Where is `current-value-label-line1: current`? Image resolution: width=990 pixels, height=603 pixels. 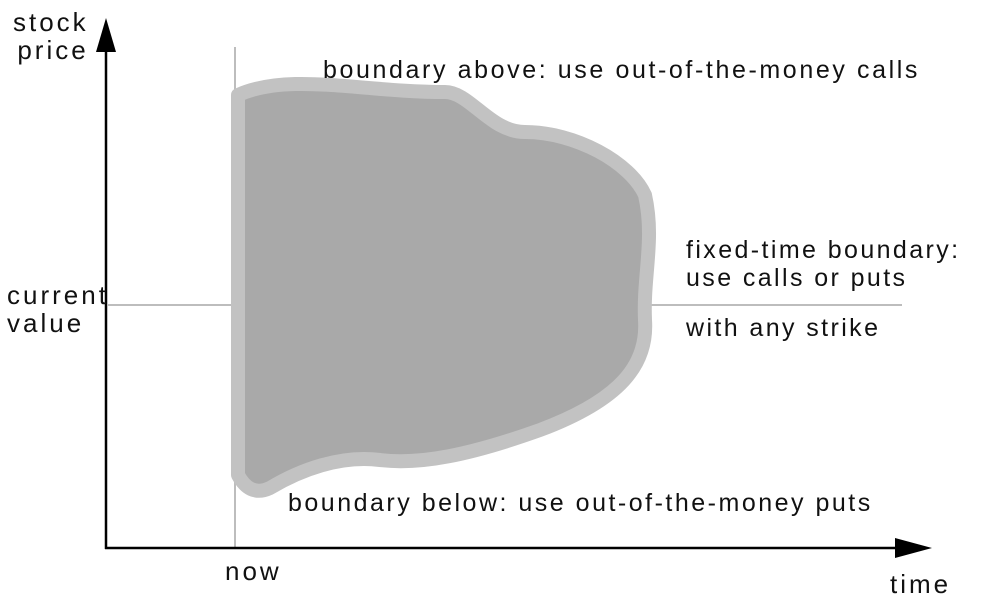 current-value-label-line1: current is located at coordinates (58, 295).